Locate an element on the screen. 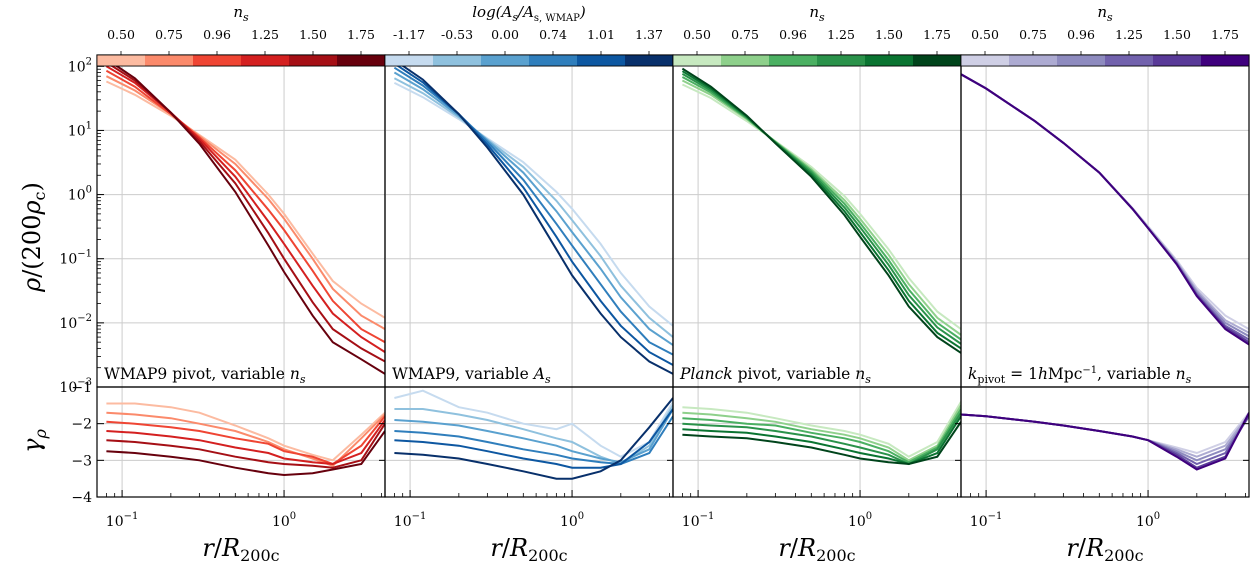 This screenshot has height=569, width=1255. y-tick-label-top: 10⁰ is located at coordinates (80, 194).